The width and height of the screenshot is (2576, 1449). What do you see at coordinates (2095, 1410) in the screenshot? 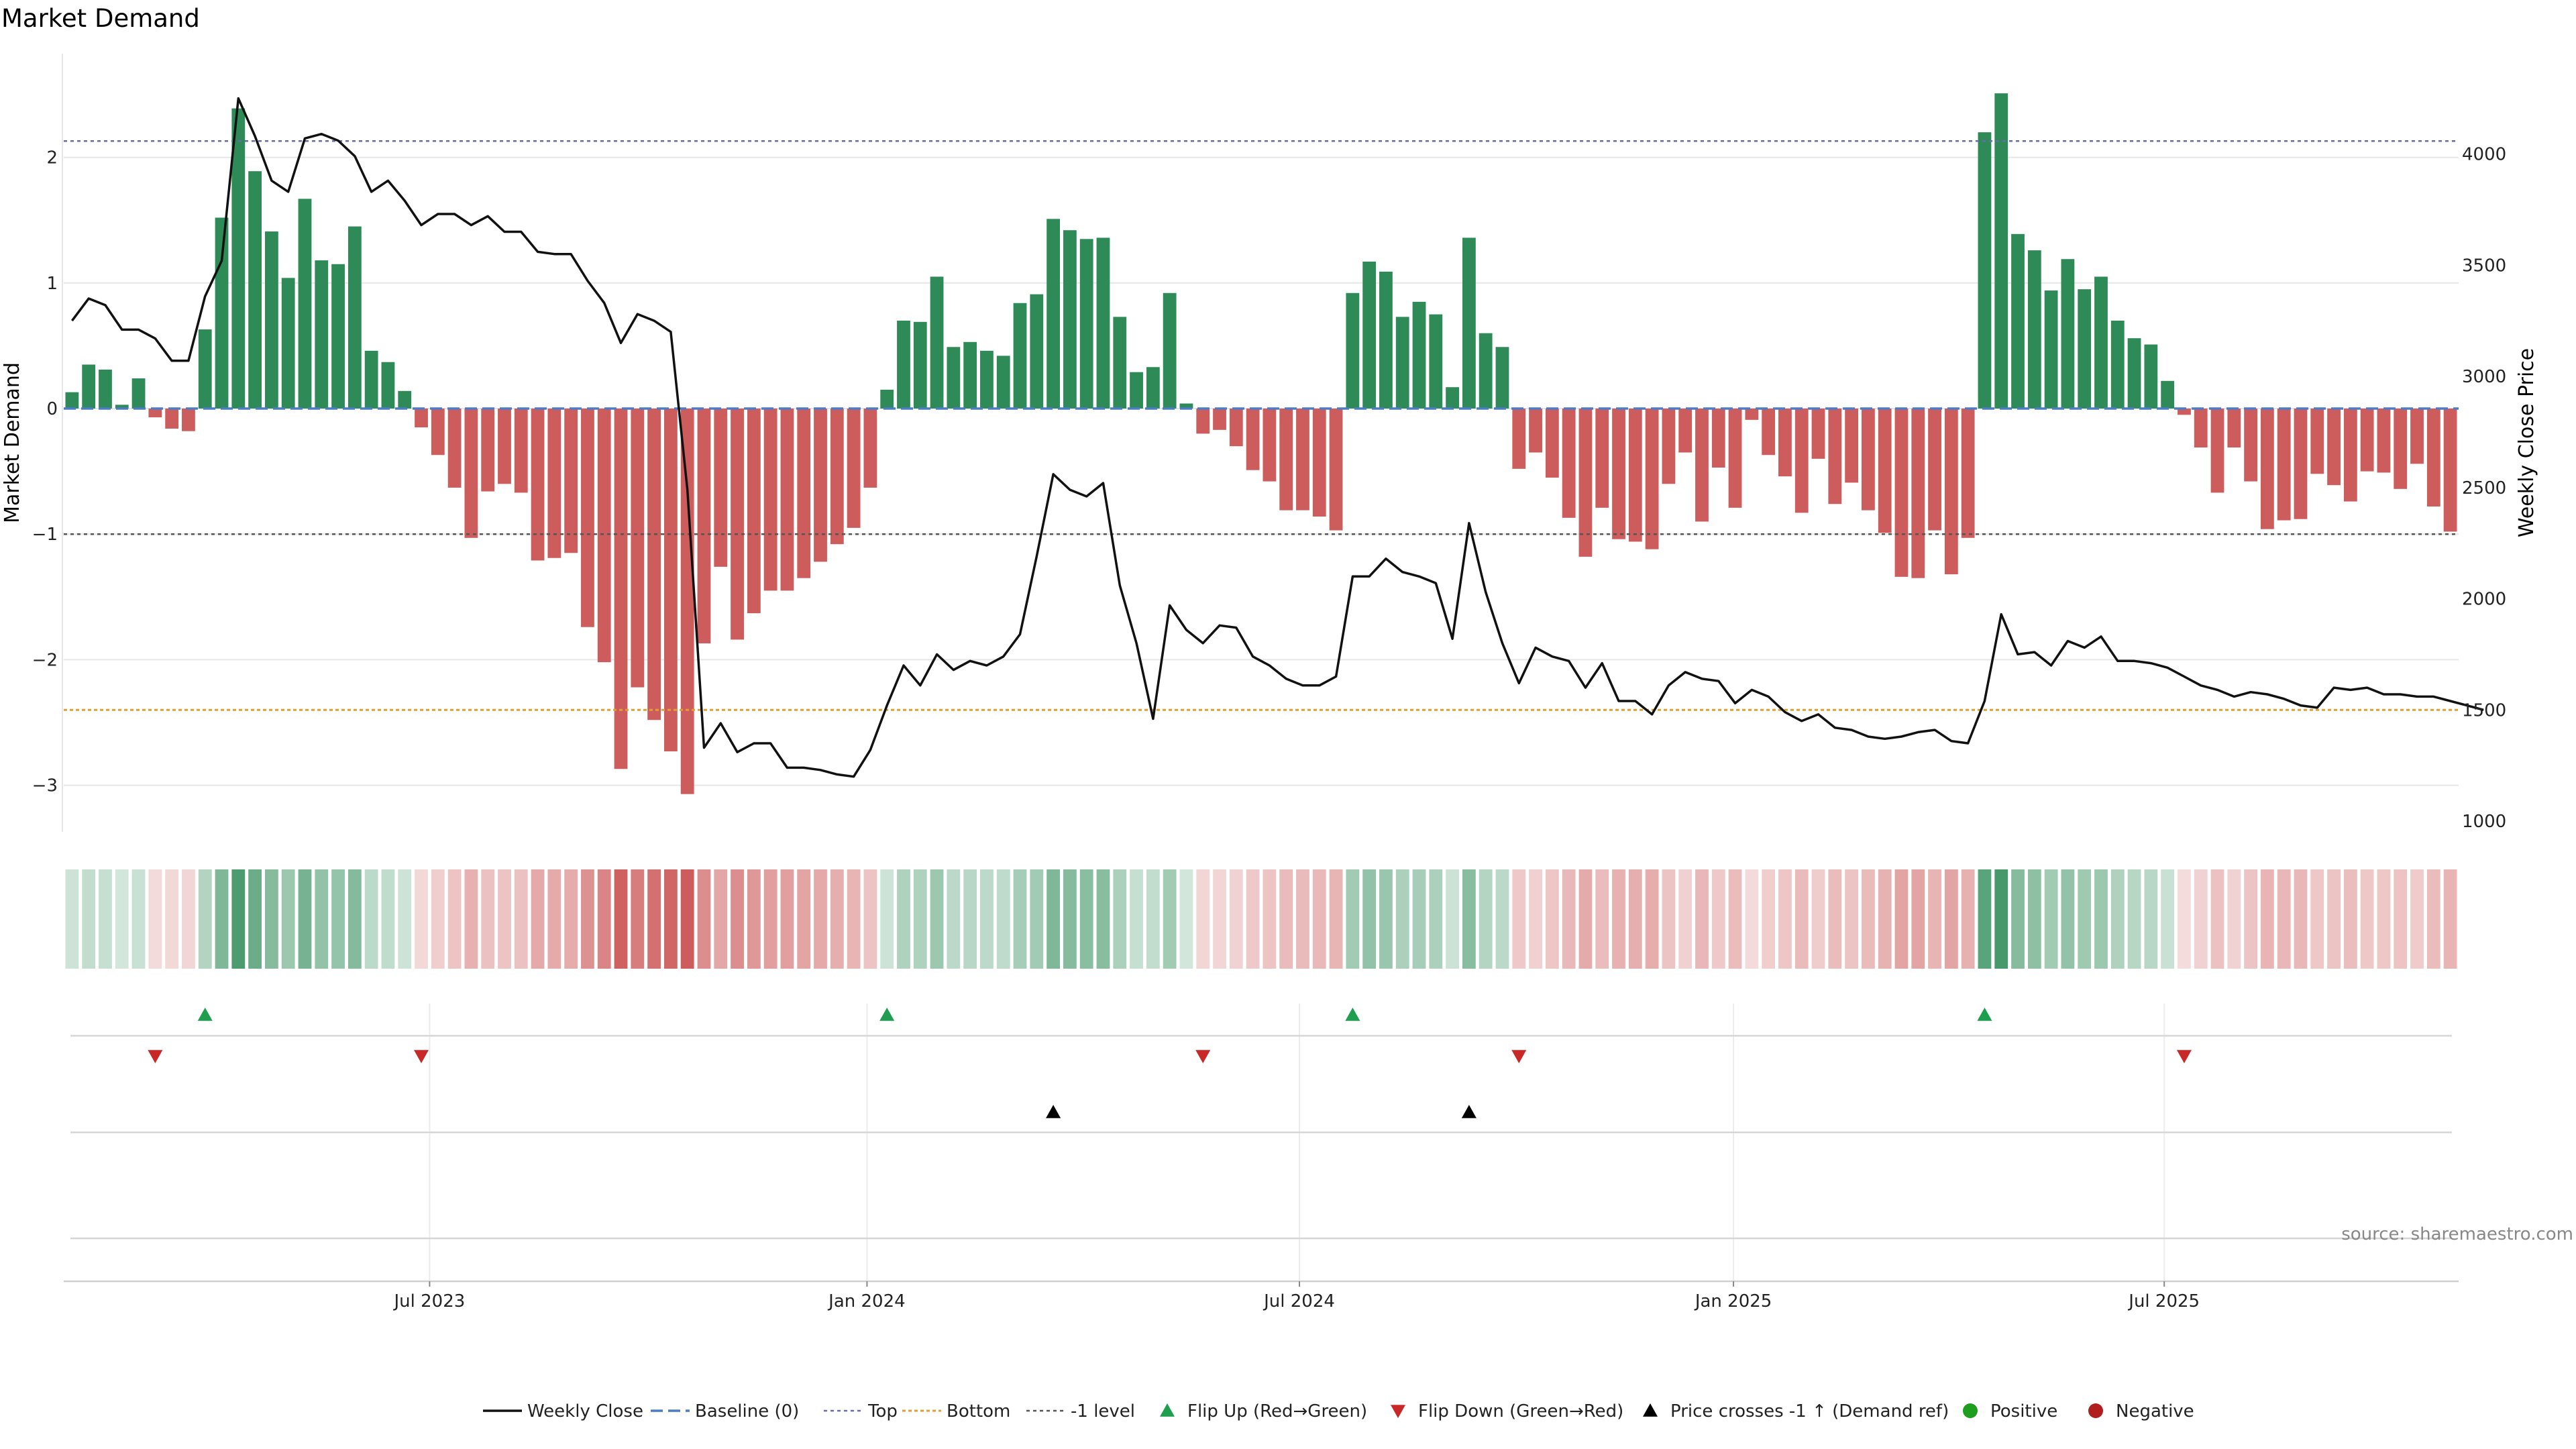
I see `legend-swatch-dot` at bounding box center [2095, 1410].